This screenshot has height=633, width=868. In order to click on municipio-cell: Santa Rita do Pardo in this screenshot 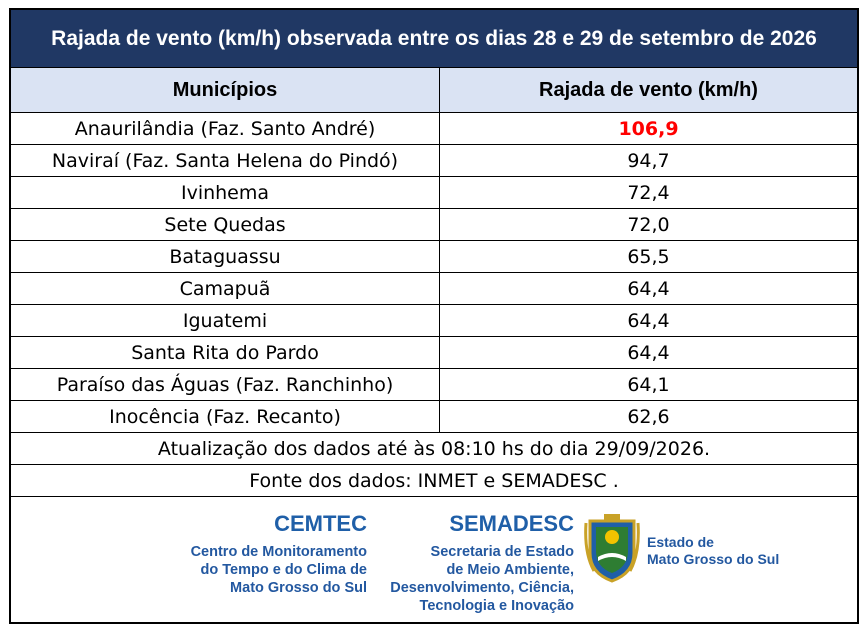, I will do `click(225, 352)`.